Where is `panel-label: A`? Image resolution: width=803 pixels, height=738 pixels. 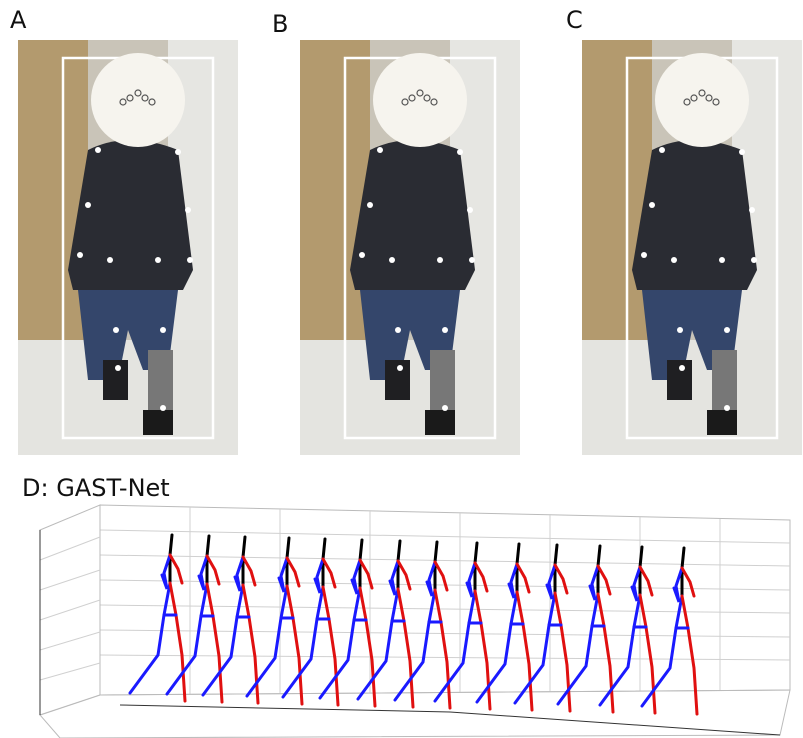 panel-label: A is located at coordinates (18, 20).